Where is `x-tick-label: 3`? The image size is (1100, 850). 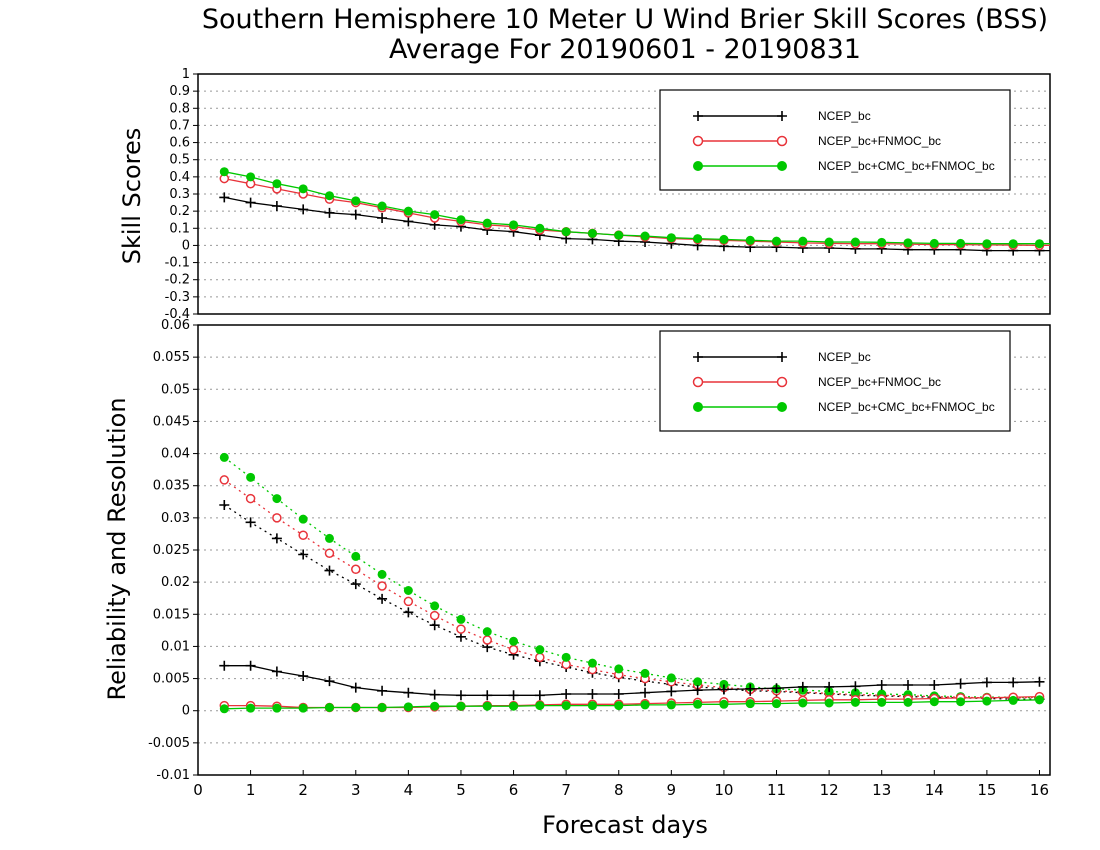
x-tick-label: 3 is located at coordinates (356, 790).